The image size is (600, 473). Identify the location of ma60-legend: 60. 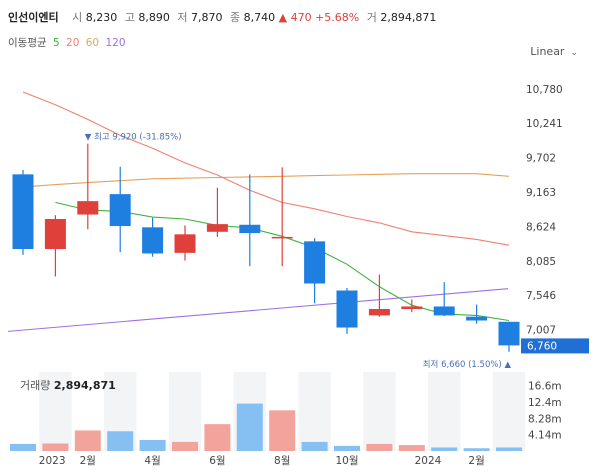
(92, 43).